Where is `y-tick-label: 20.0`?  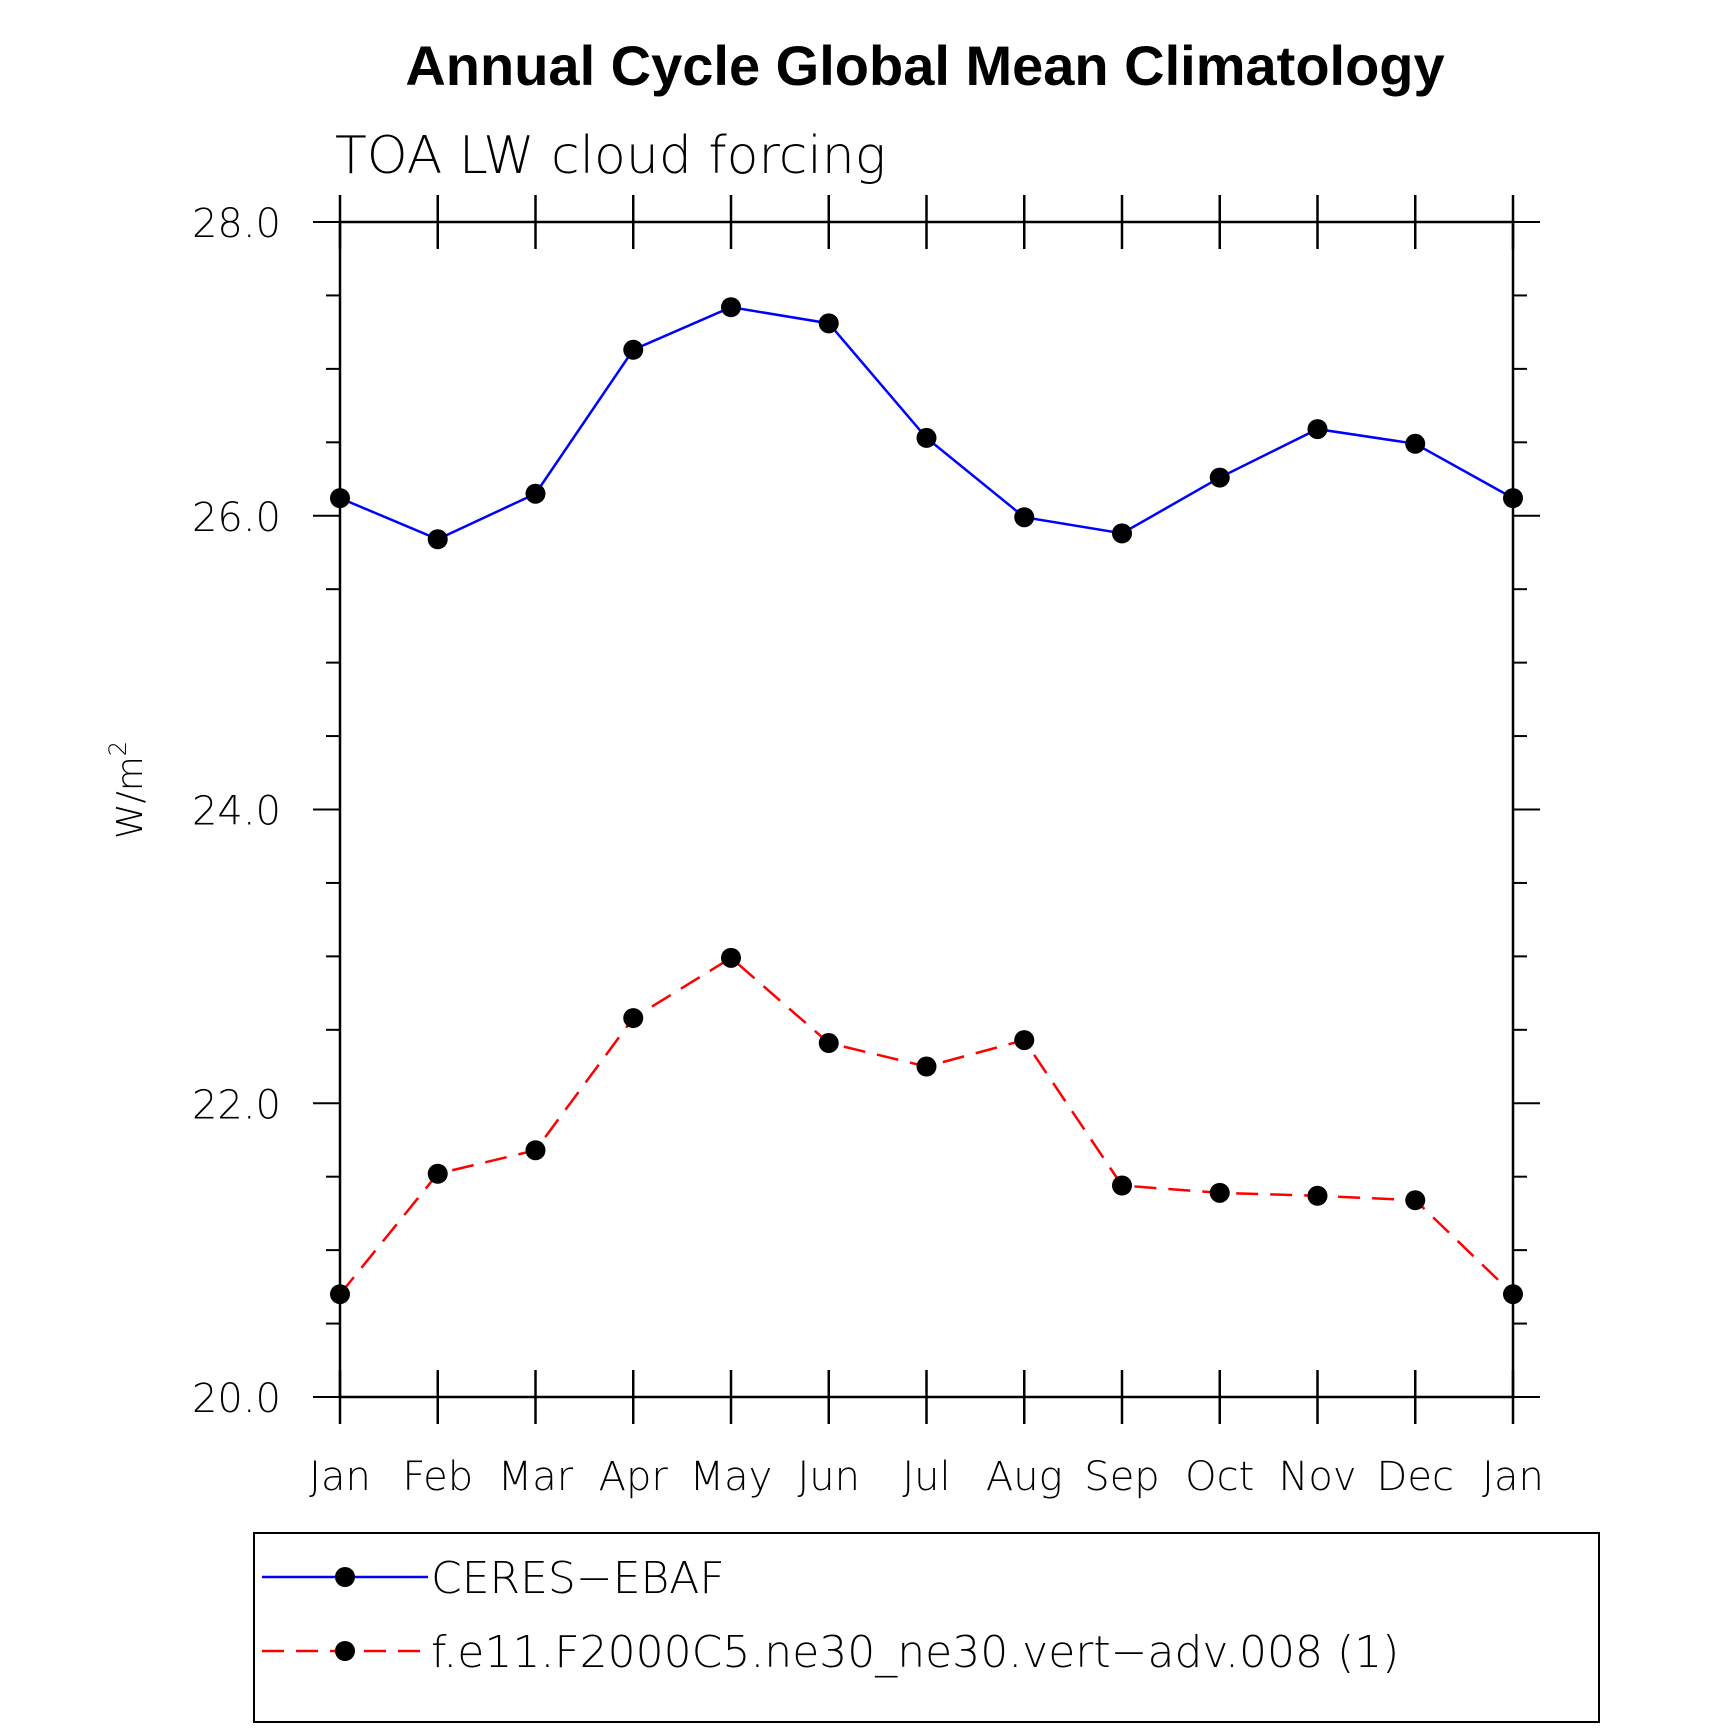
y-tick-label: 20.0 is located at coordinates (236, 1399).